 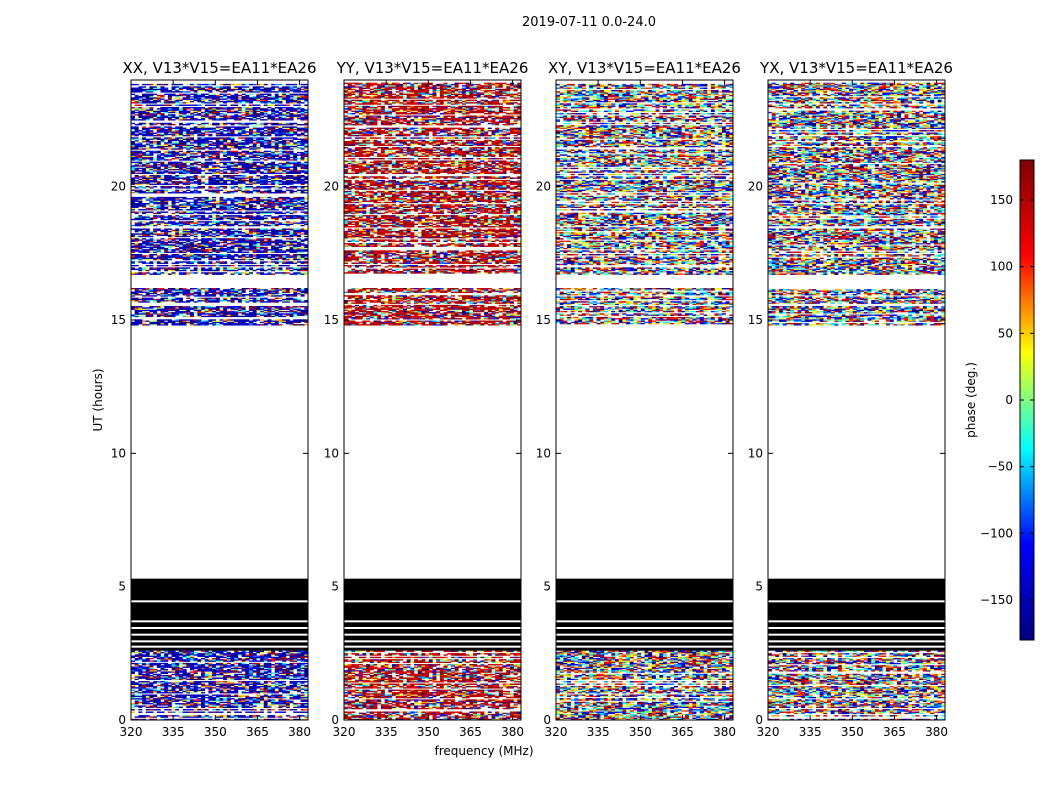 I want to click on colorbar-tick-label: 50, so click(x=1005, y=333).